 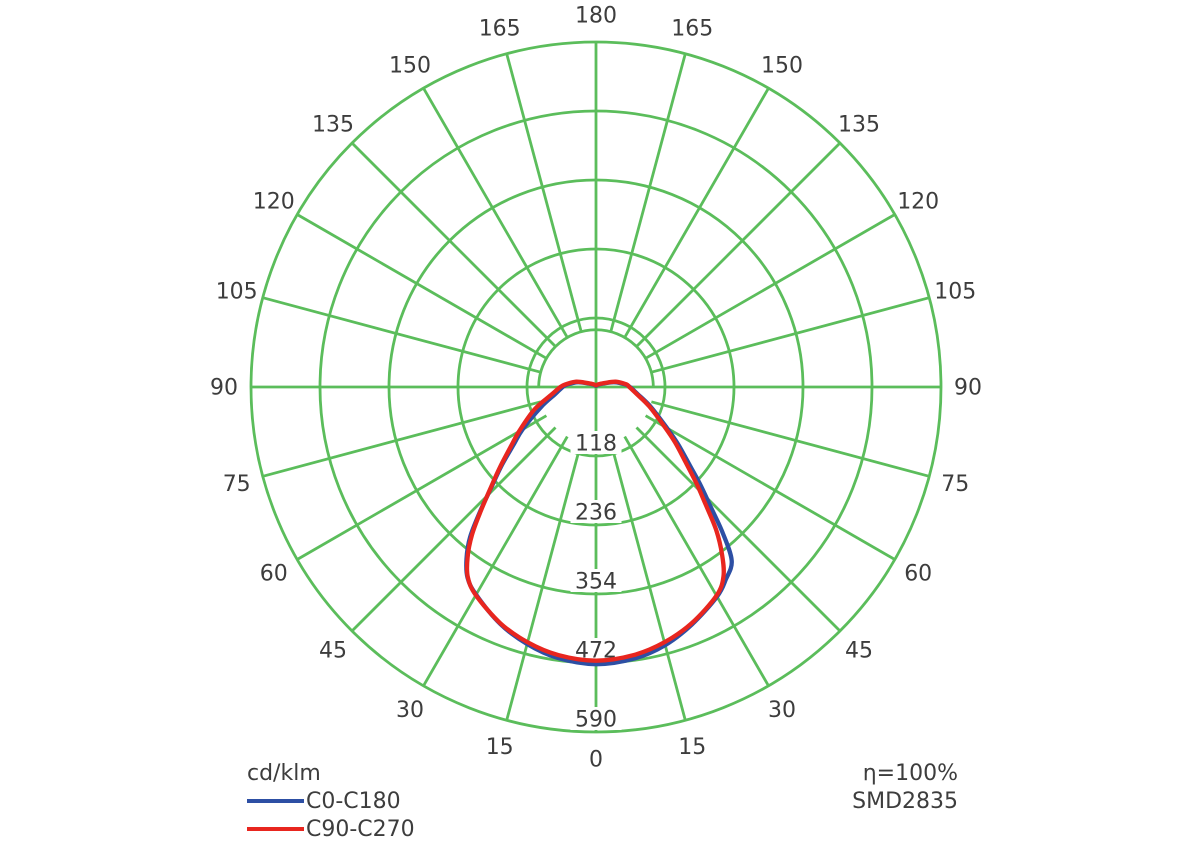 I want to click on legend-label-c90-c270: C90-C270, so click(x=360, y=829).